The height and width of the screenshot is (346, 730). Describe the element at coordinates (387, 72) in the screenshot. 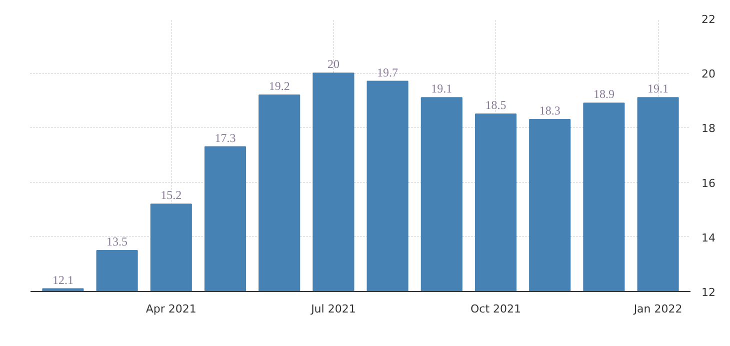

I see `data-label: 19.7` at that location.